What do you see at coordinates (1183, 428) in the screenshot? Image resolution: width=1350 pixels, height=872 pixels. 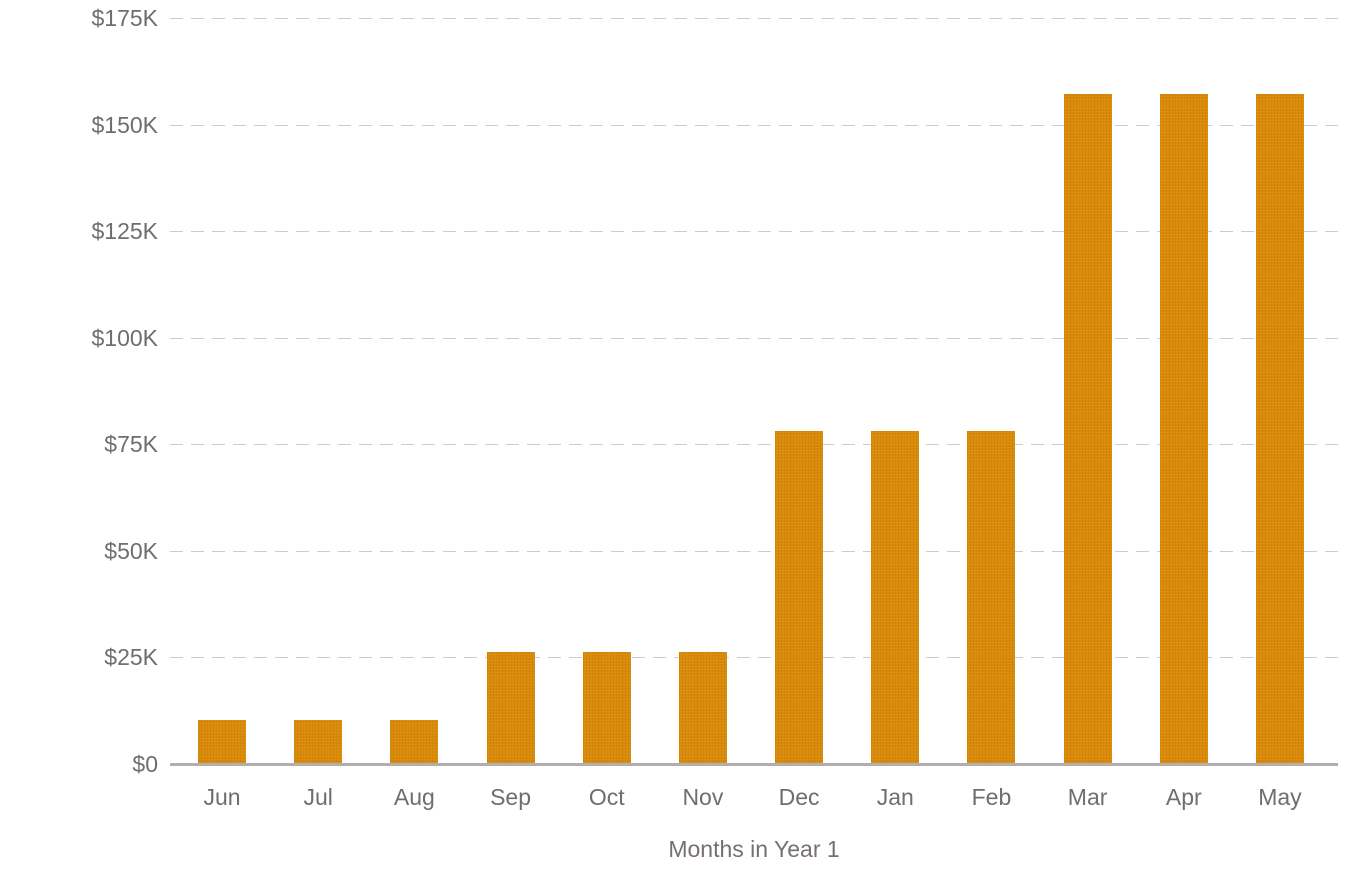 I see `bar-apr` at bounding box center [1183, 428].